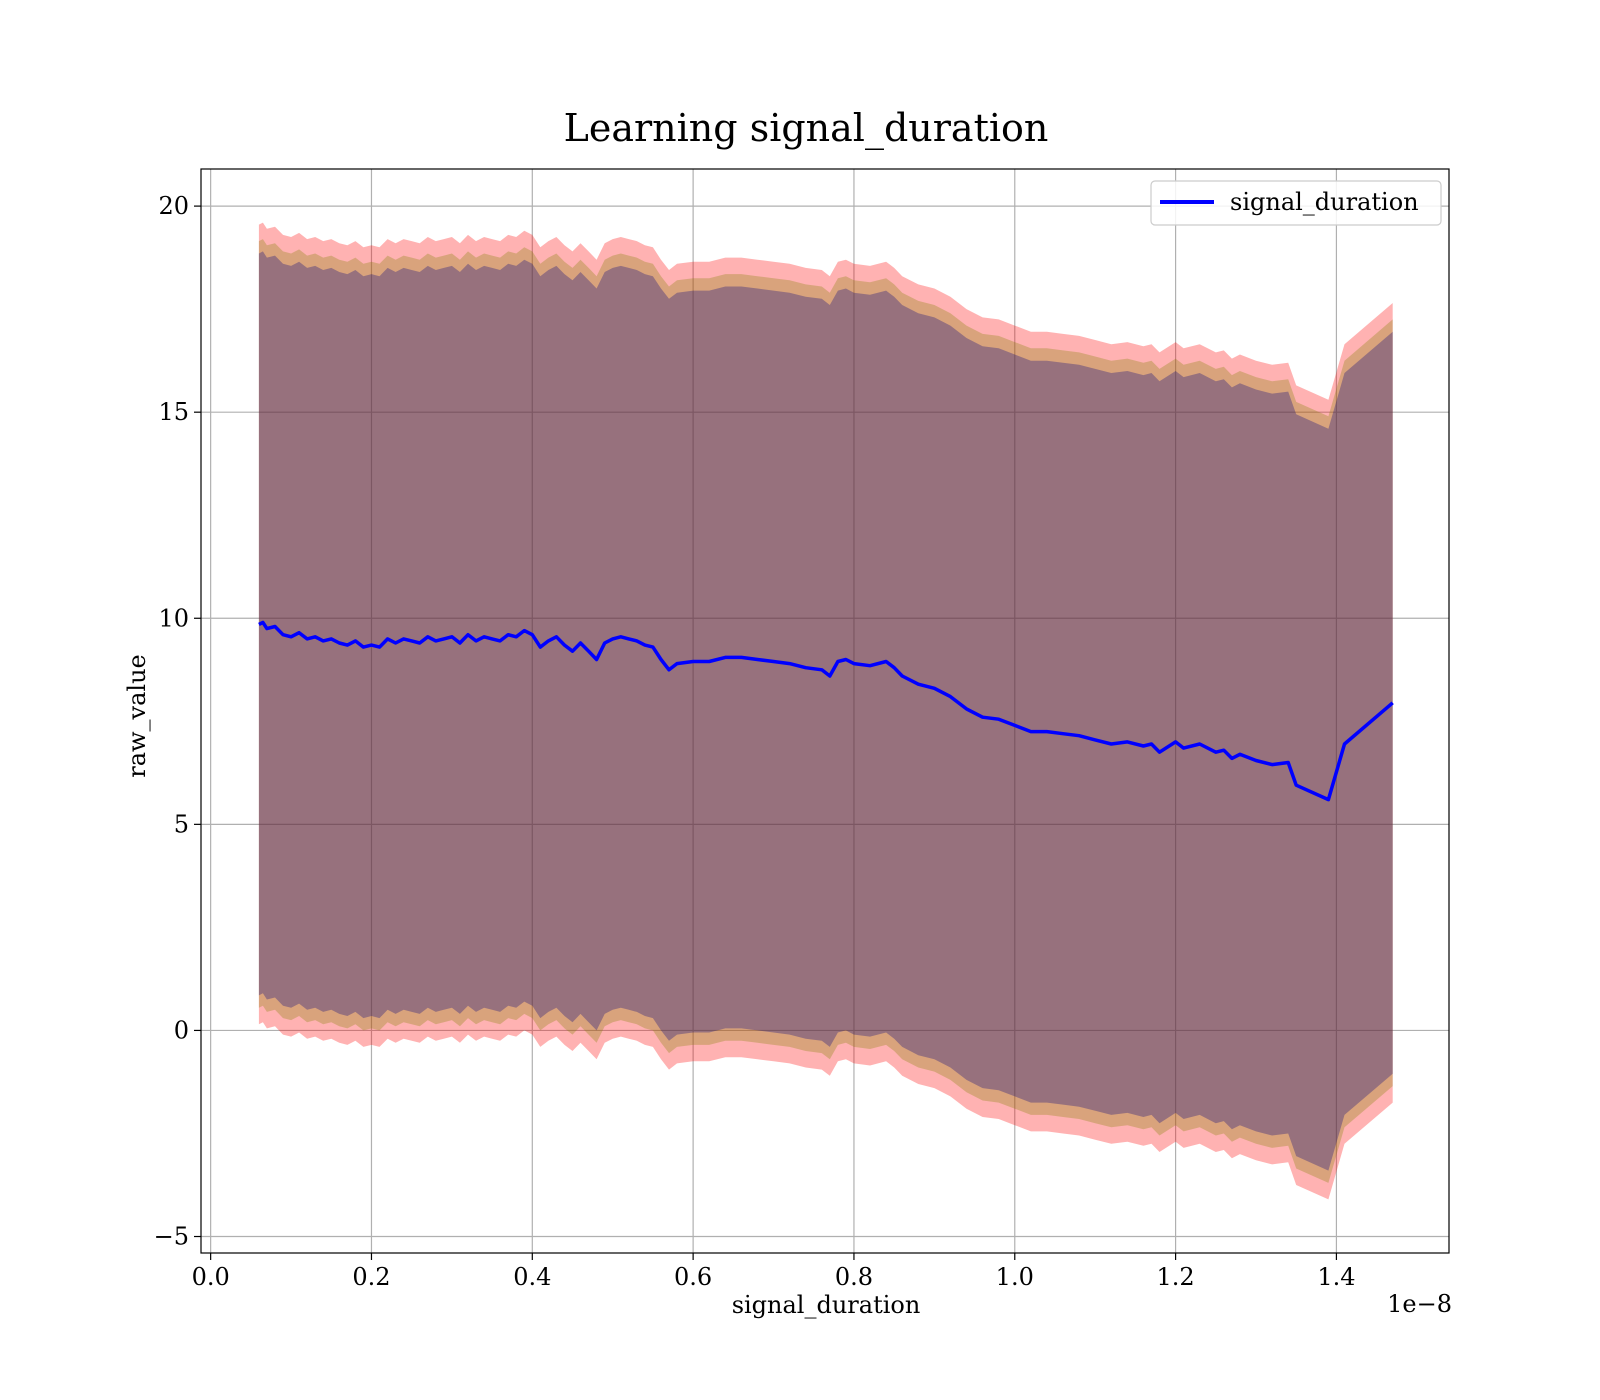 This screenshot has height=1400, width=1600. I want to click on x-tick-label: 0.4, so click(532, 1277).